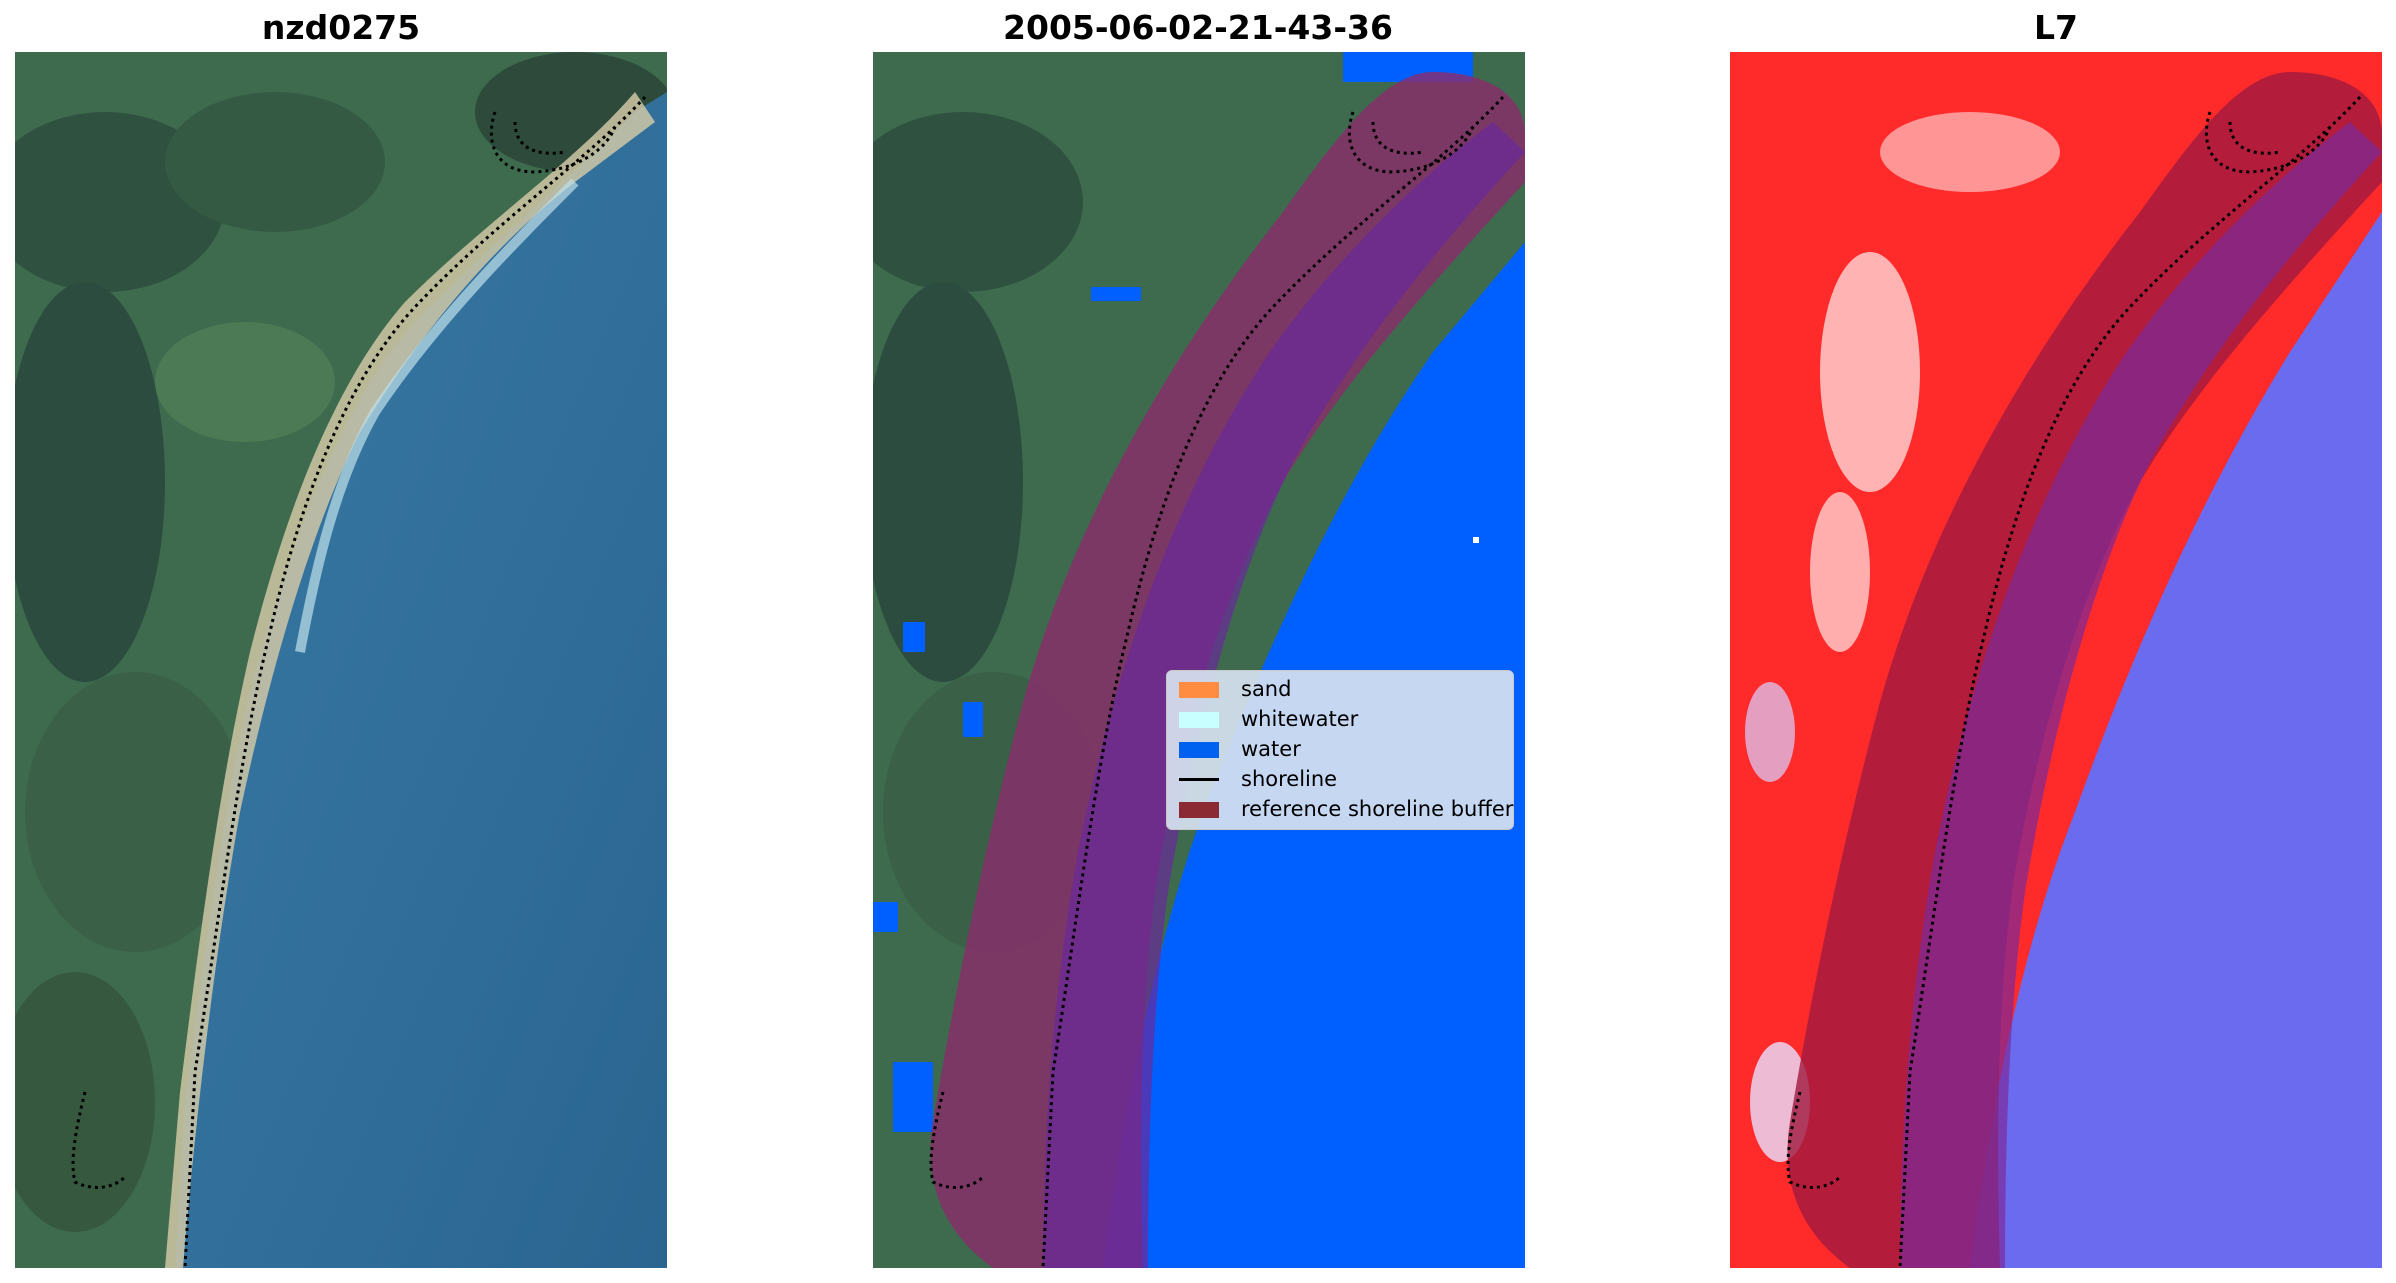 The image size is (2396, 1283). Describe the element at coordinates (1199, 690) in the screenshot. I see `sand-swatch` at that location.